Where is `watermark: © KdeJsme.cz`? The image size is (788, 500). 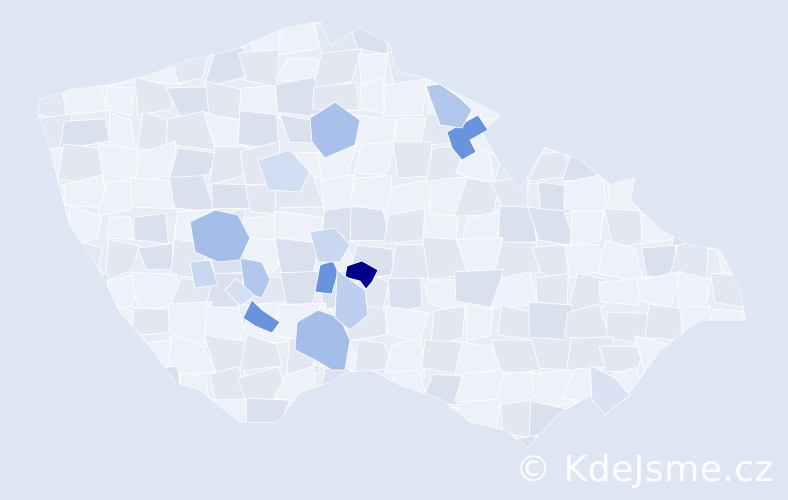
watermark: © KdeJsme.cz is located at coordinates (644, 469).